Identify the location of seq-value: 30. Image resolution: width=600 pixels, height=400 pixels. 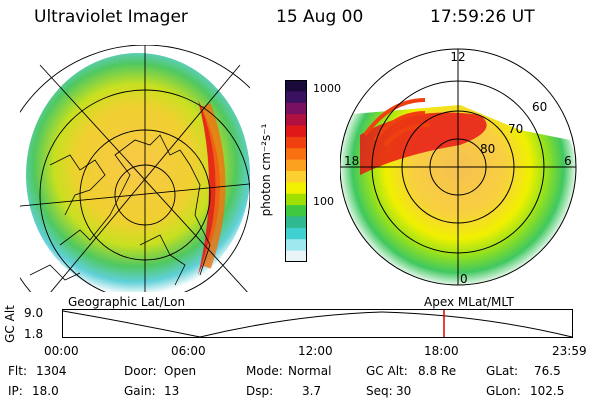
(404, 391).